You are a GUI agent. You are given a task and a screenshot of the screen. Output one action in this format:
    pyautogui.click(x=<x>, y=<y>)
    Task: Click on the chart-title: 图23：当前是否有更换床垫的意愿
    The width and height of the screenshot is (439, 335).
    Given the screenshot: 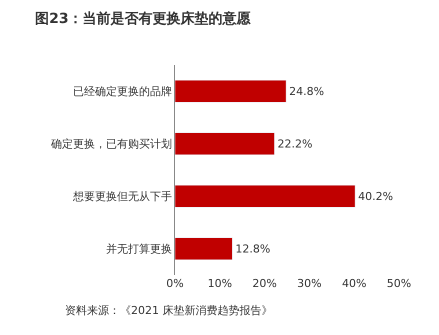 What is the action you would take?
    pyautogui.click(x=143, y=19)
    